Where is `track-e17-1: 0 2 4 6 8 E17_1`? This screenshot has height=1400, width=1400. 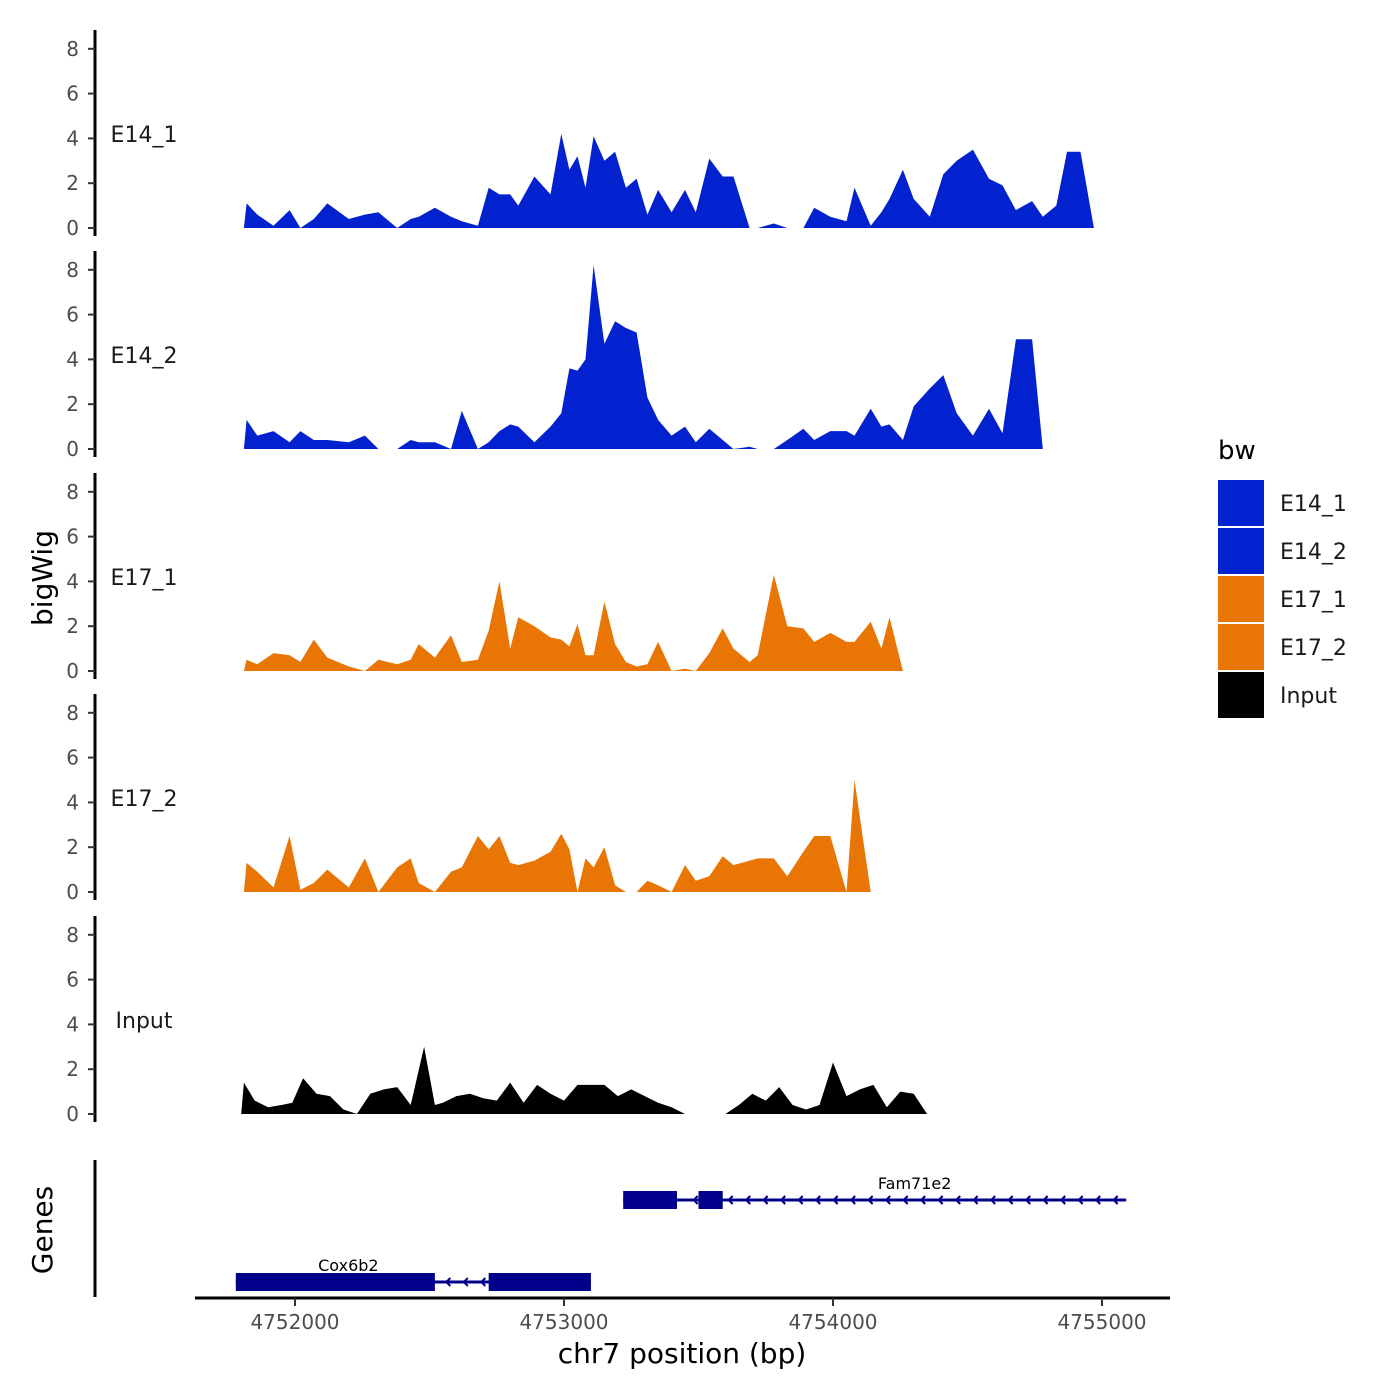
track-e17-1: 0 2 4 6 8 E17_1 is located at coordinates (595, 578).